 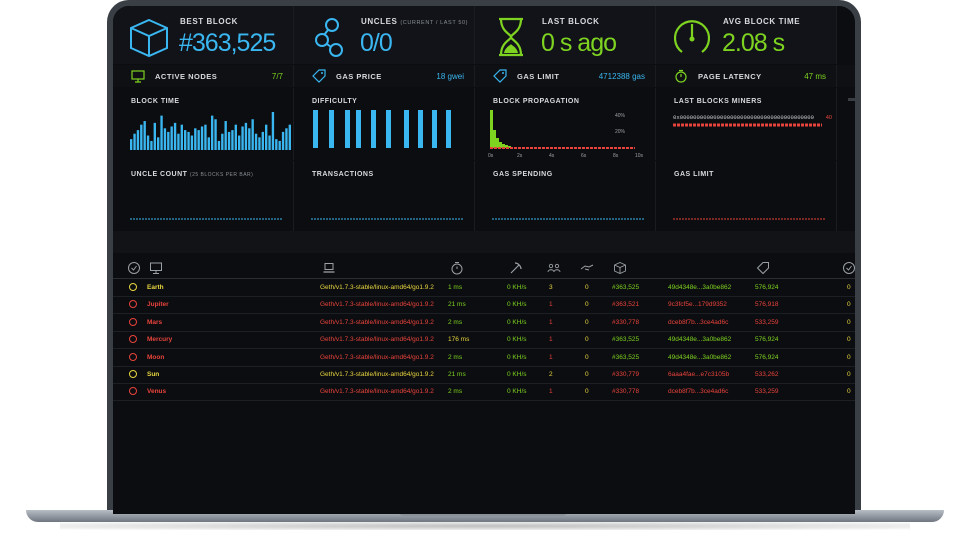 What do you see at coordinates (377, 340) in the screenshot?
I see `cell-client: Geth/v1.7.3-stable/linux-amd64/go1.9.2` at bounding box center [377, 340].